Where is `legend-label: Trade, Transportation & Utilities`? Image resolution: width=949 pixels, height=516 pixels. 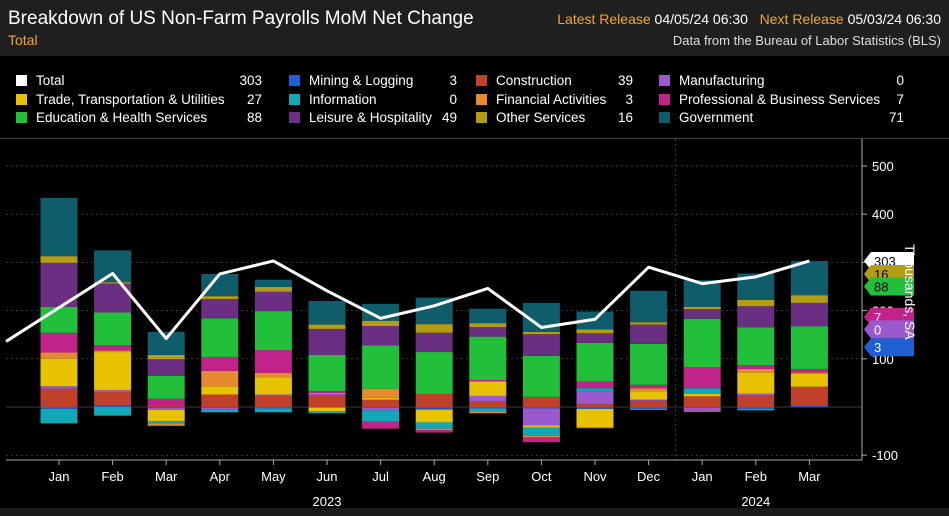 legend-label: Trade, Transportation & Utilities is located at coordinates (130, 99).